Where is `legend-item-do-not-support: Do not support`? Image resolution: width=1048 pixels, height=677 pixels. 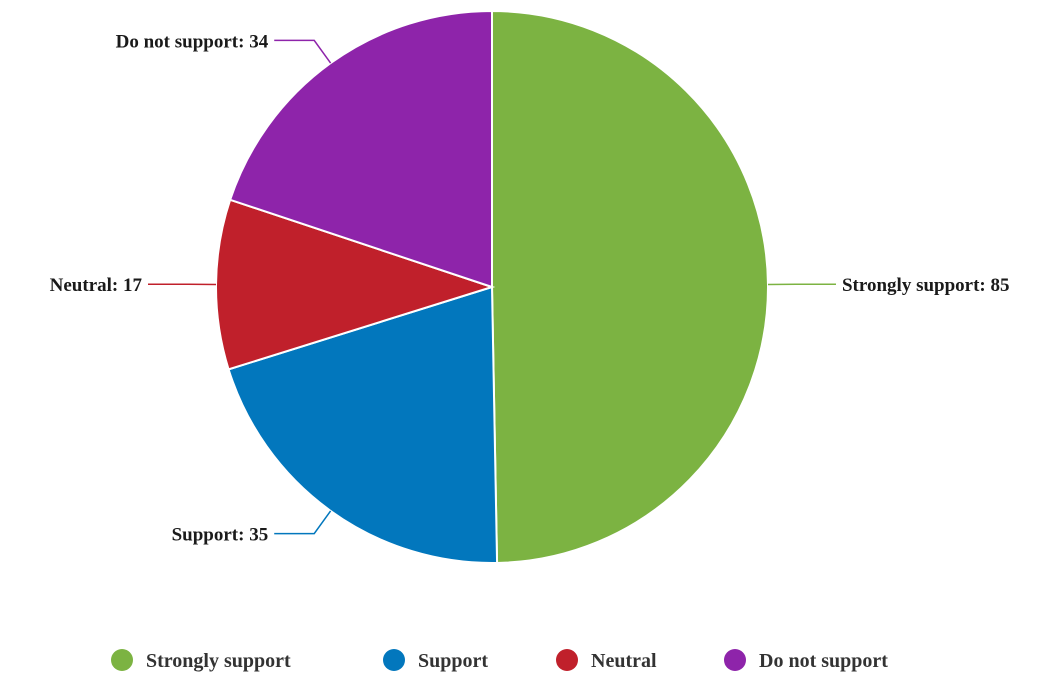
legend-item-do-not-support: Do not support is located at coordinates (806, 660).